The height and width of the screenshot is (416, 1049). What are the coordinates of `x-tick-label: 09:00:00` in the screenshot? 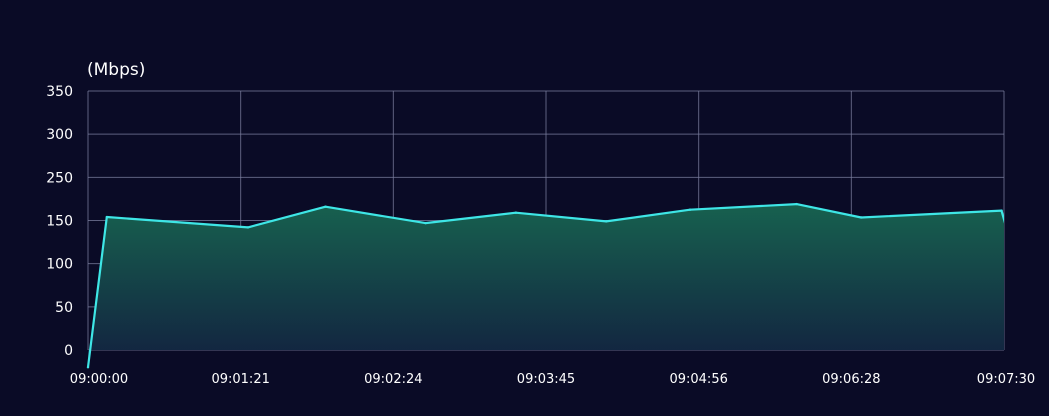 It's located at (99, 379).